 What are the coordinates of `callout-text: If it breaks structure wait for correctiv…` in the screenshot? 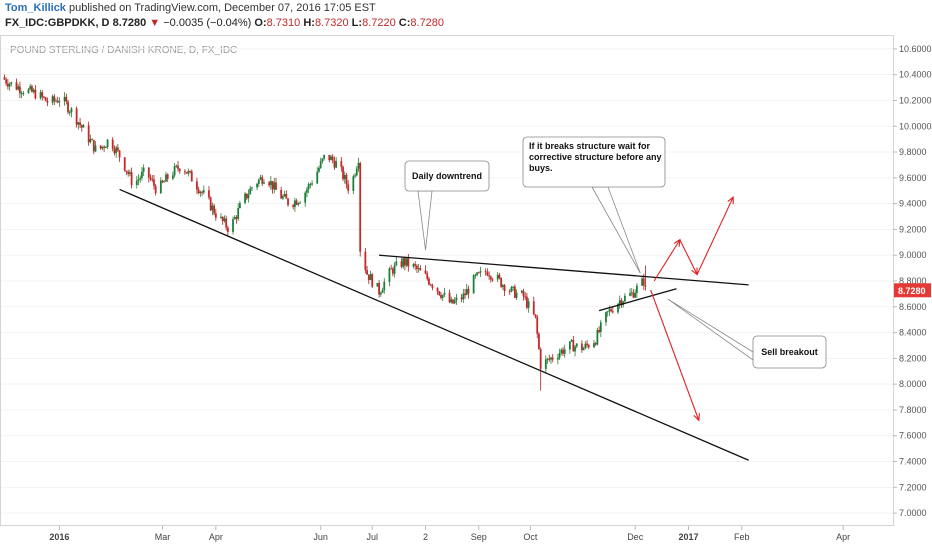 It's located at (595, 157).